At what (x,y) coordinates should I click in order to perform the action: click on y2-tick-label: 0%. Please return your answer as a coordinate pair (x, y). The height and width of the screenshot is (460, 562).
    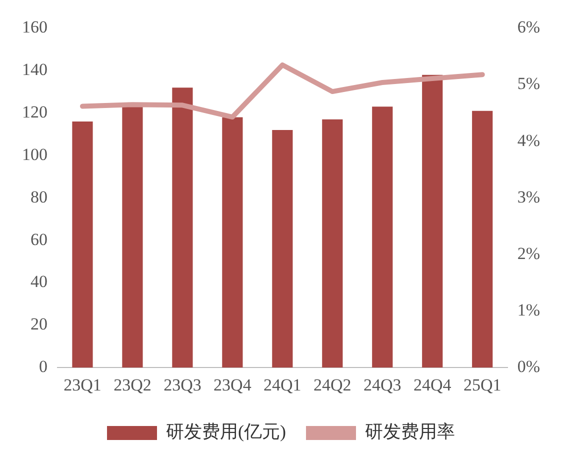
    Looking at the image, I should click on (528, 366).